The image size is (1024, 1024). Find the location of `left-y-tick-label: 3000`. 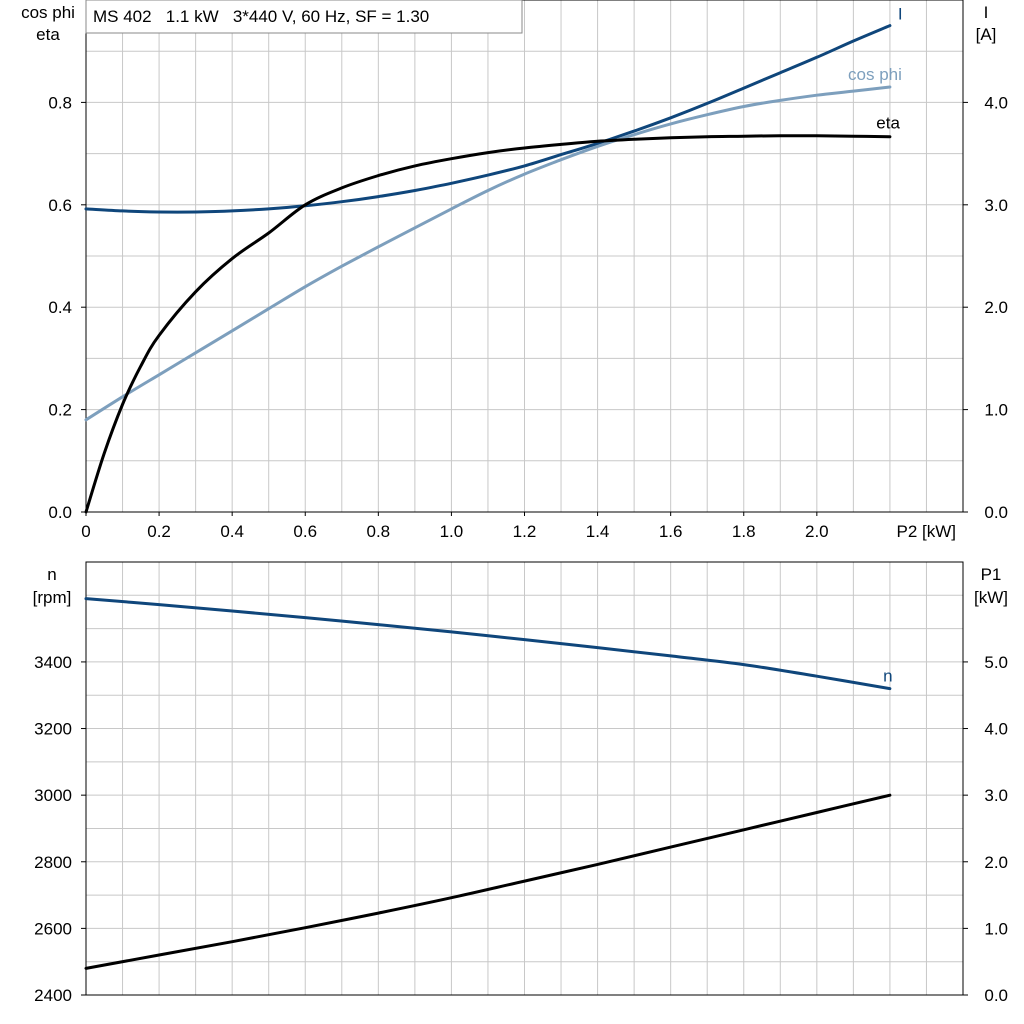

left-y-tick-label: 3000 is located at coordinates (53, 795).